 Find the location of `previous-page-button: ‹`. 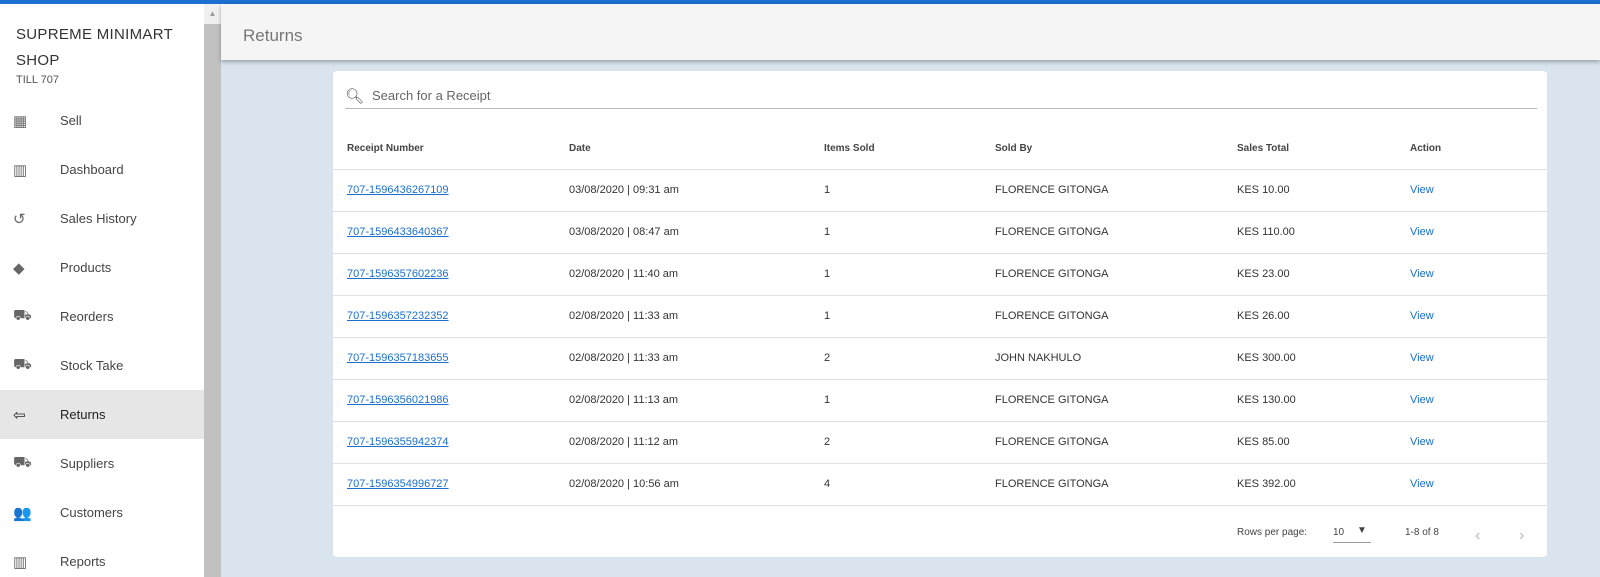

previous-page-button: ‹ is located at coordinates (1478, 535).